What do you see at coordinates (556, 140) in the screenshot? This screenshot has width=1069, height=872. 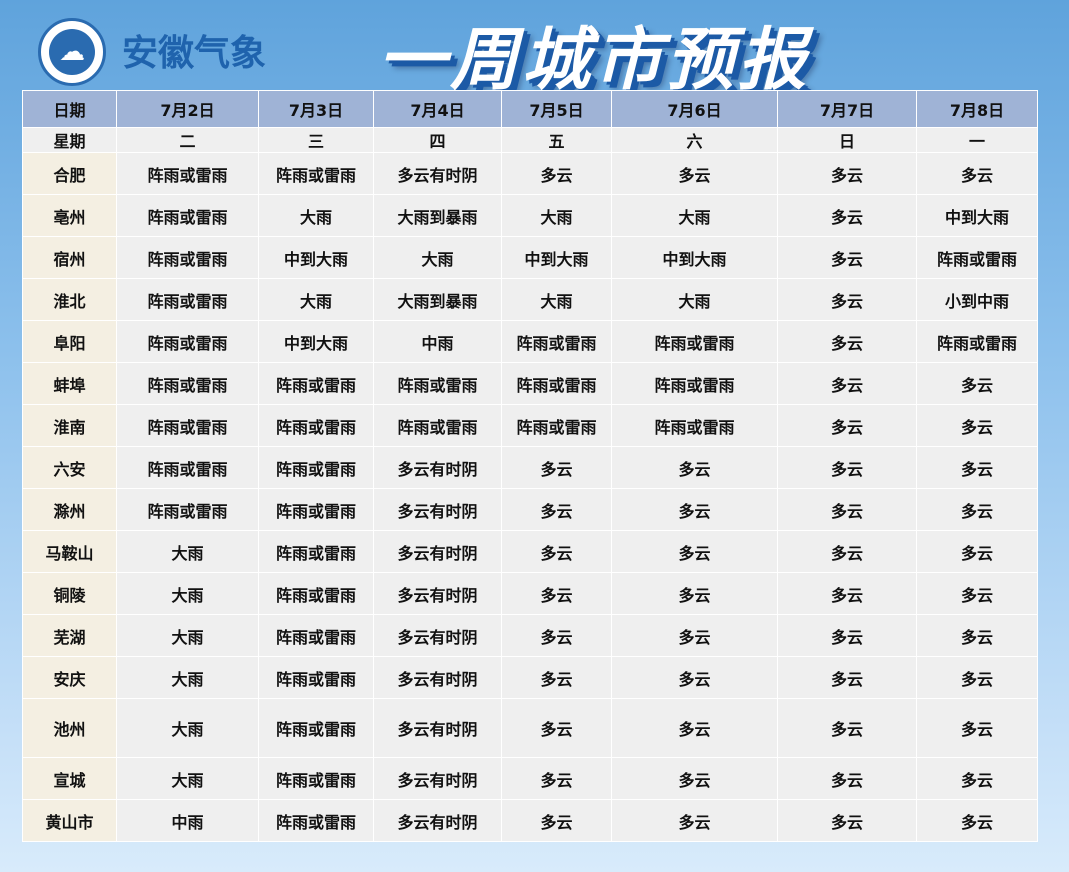 I see `weekday-cell: 五` at bounding box center [556, 140].